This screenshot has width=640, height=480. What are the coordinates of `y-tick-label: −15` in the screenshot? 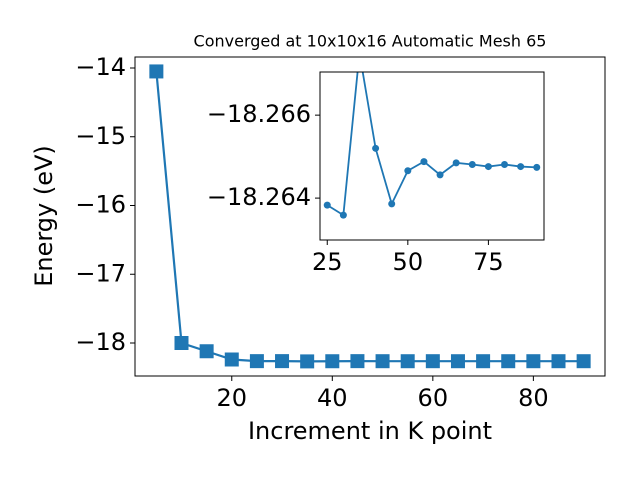 It's located at (100, 136).